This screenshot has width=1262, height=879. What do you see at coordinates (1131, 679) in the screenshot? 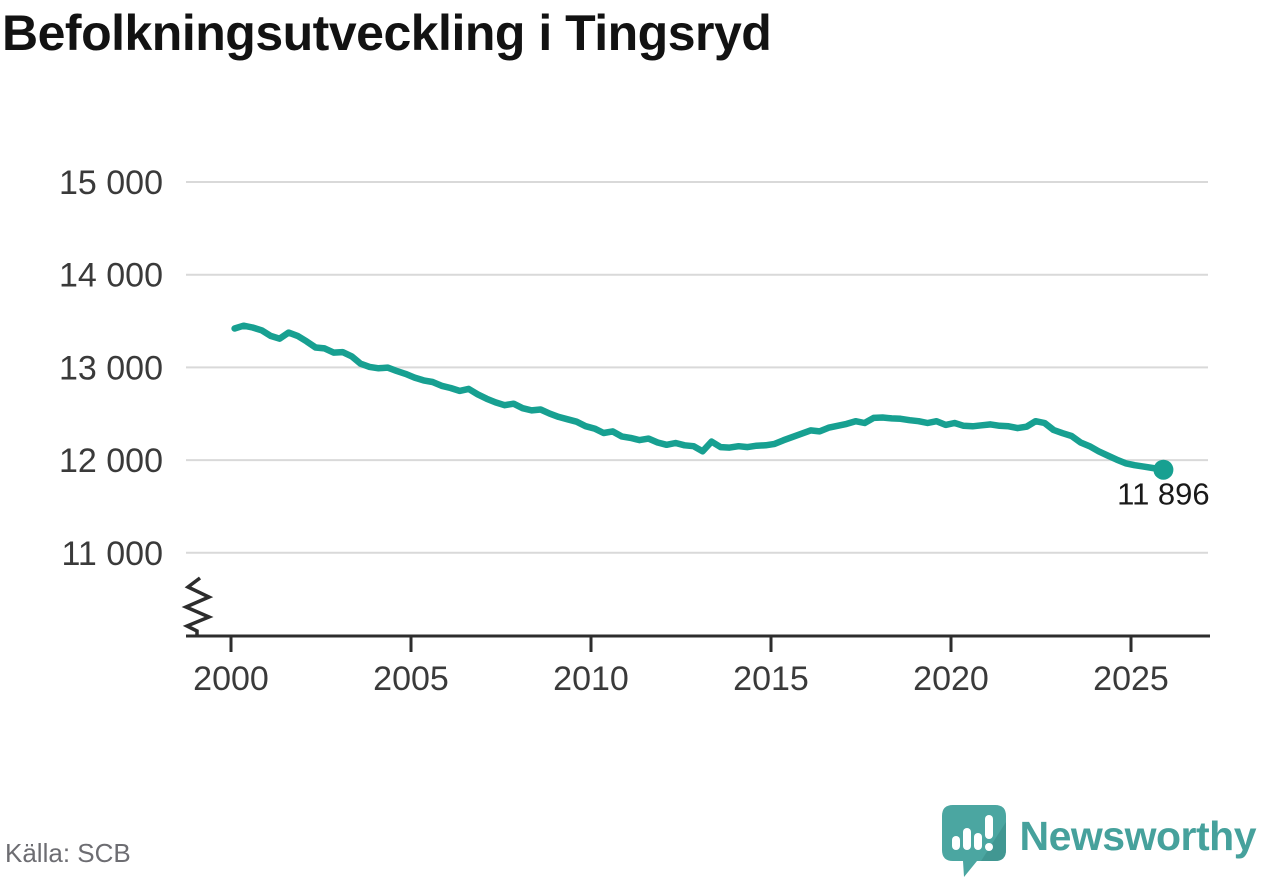
I see `x-tick-label: 2025` at bounding box center [1131, 679].